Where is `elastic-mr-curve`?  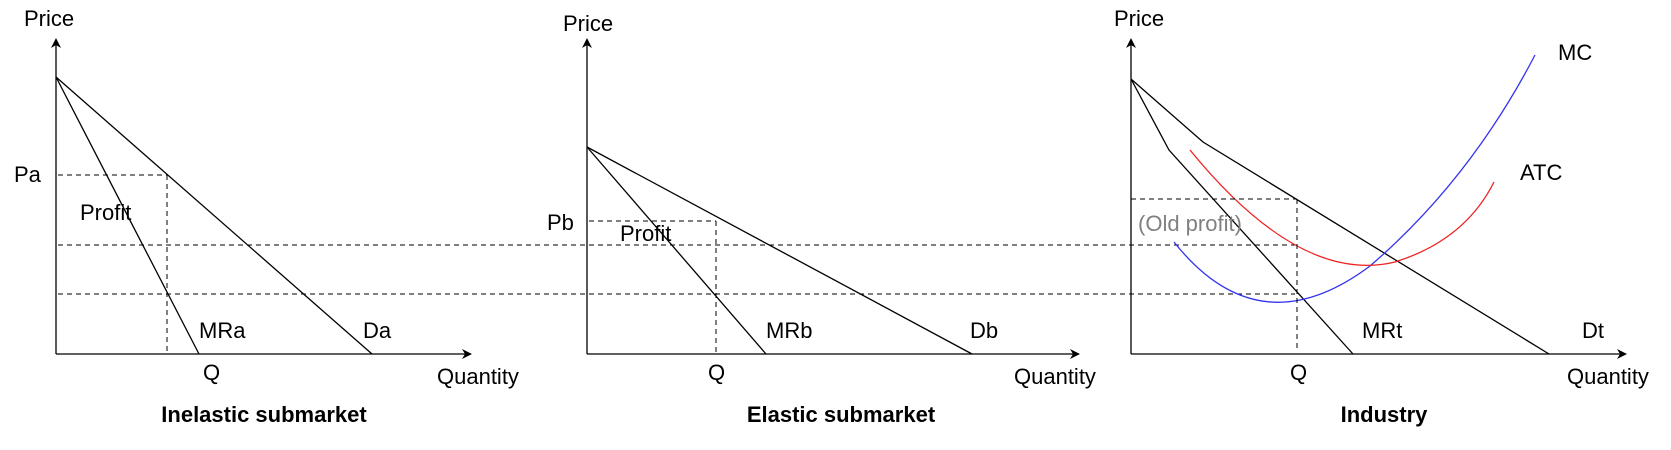
elastic-mr-curve is located at coordinates (676, 250).